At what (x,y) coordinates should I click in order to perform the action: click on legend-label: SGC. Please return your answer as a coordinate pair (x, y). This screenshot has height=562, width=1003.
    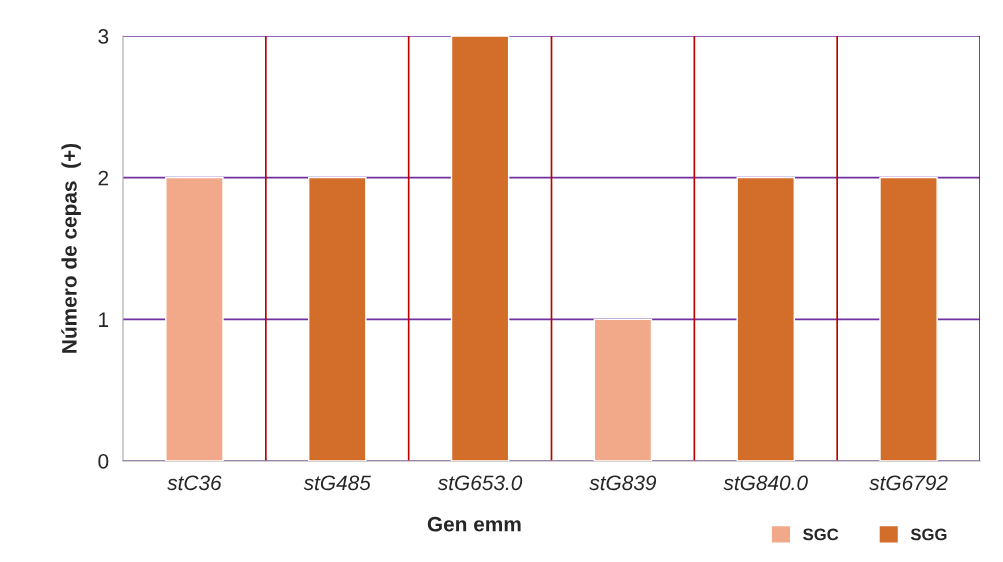
    Looking at the image, I should click on (821, 534).